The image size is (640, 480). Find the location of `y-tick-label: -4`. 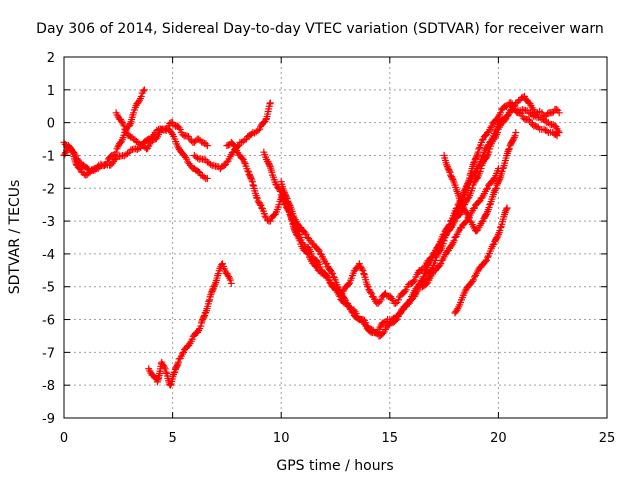

y-tick-label: -4 is located at coordinates (48, 255).